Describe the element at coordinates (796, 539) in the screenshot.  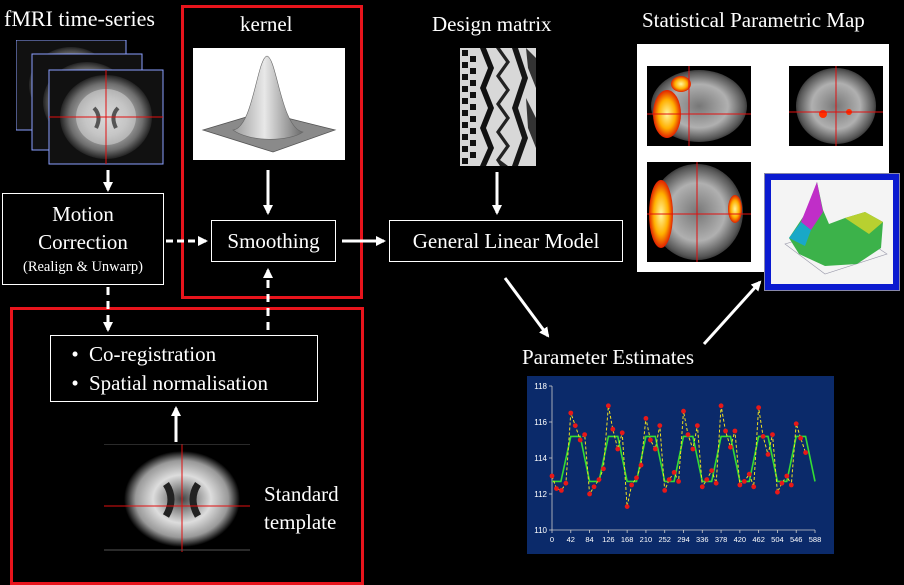
I see `x-tick-label: 546` at that location.